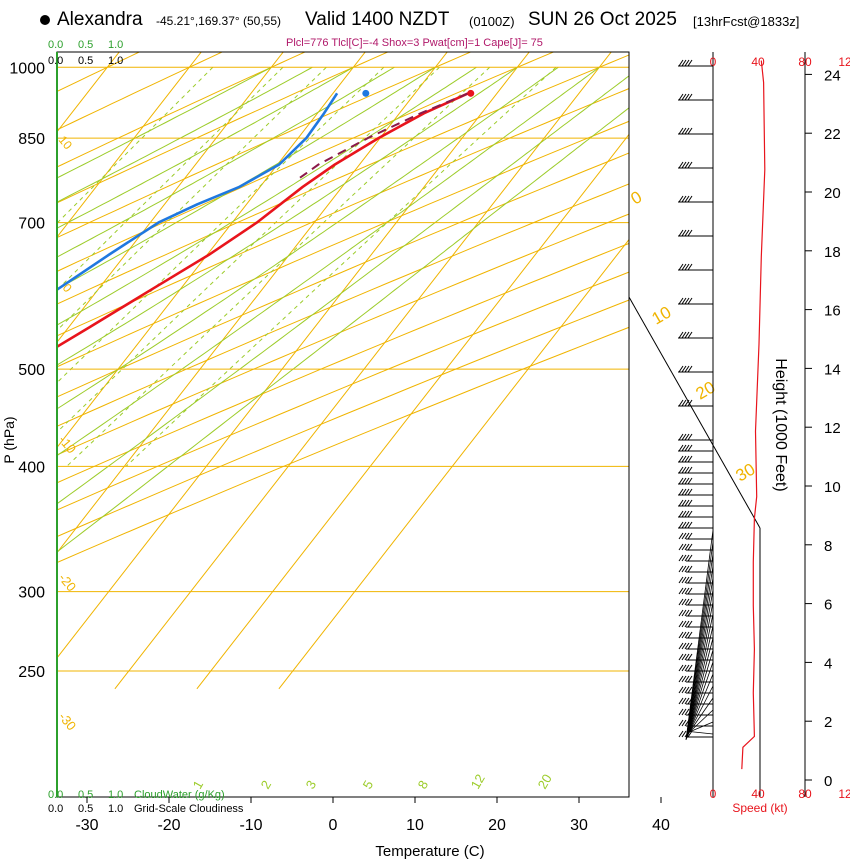  Describe the element at coordinates (429, 851) in the screenshot. I see `x-axis-label: Temperature (C)` at that location.